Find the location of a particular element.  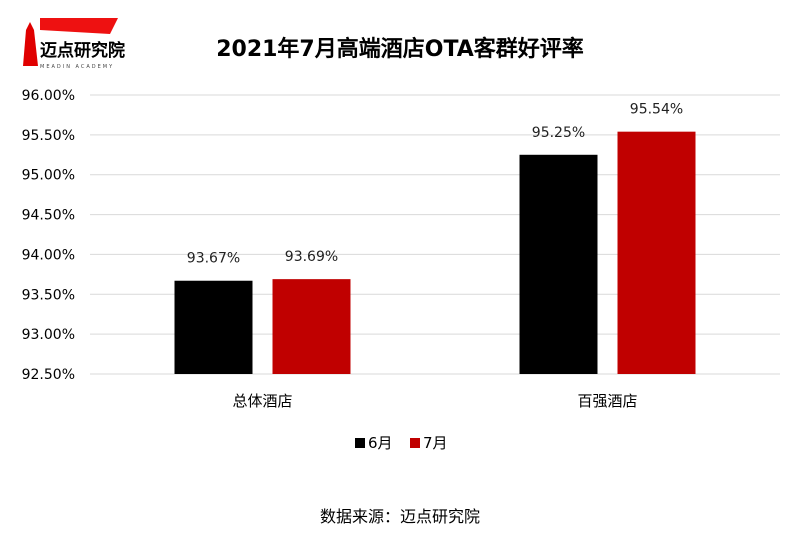

x-tick-label: 百强酒店 is located at coordinates (607, 401).